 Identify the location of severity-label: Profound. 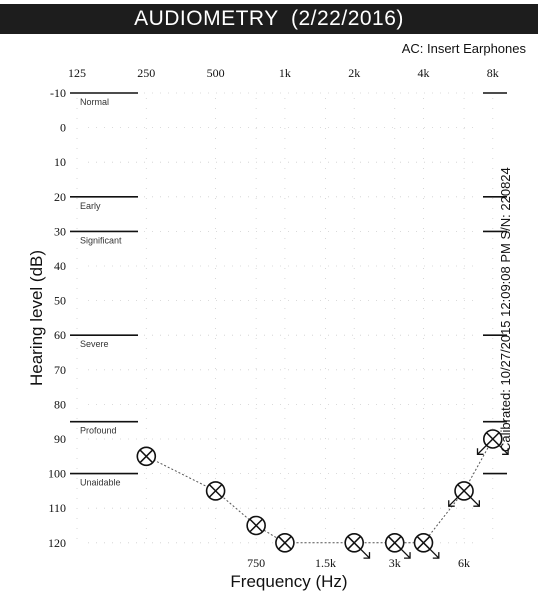
(98, 431).